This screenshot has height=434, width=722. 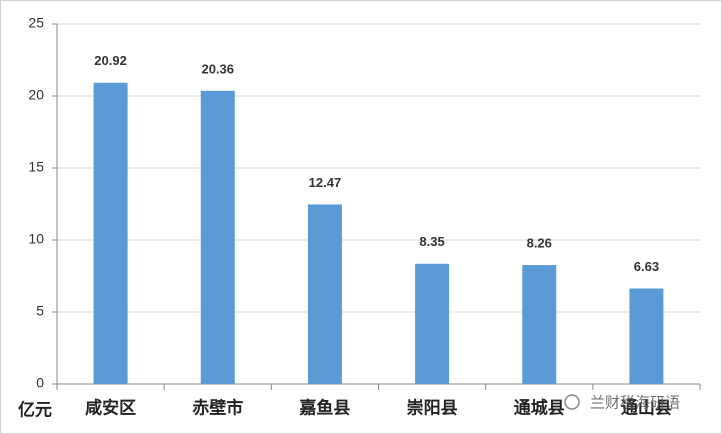 I want to click on unit-label: 亿元, so click(x=35, y=410).